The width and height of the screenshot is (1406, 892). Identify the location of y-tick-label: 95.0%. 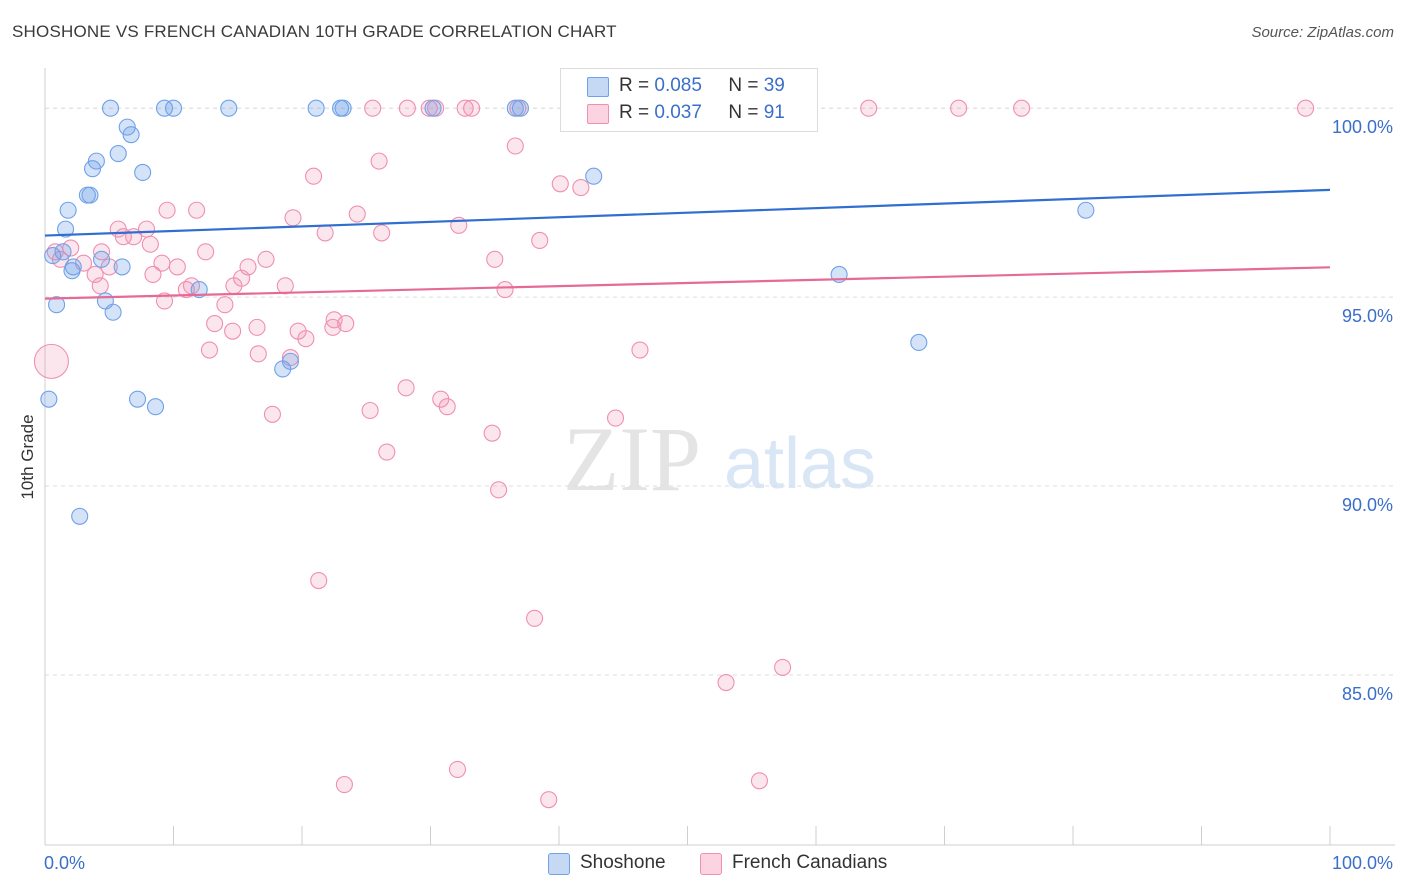
(1367, 316).